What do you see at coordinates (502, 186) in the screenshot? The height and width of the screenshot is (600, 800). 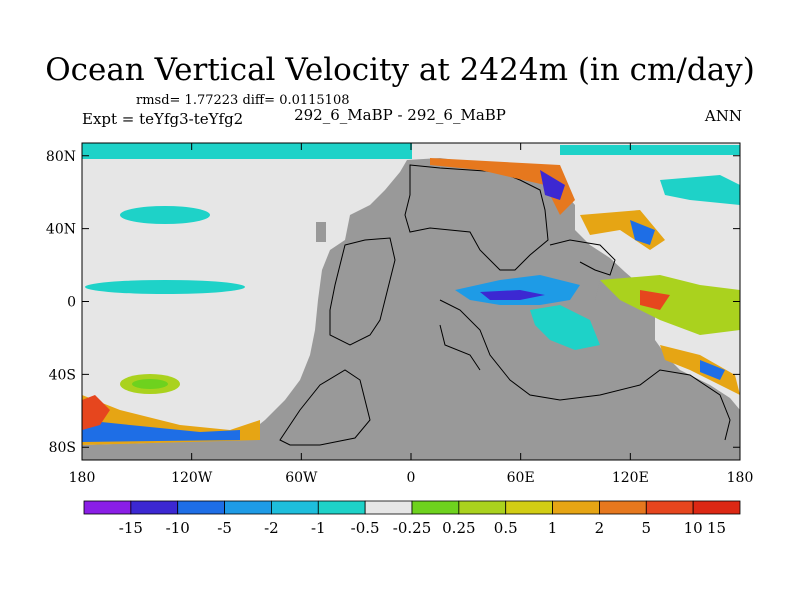 I see `patch-northeast-rim` at bounding box center [502, 186].